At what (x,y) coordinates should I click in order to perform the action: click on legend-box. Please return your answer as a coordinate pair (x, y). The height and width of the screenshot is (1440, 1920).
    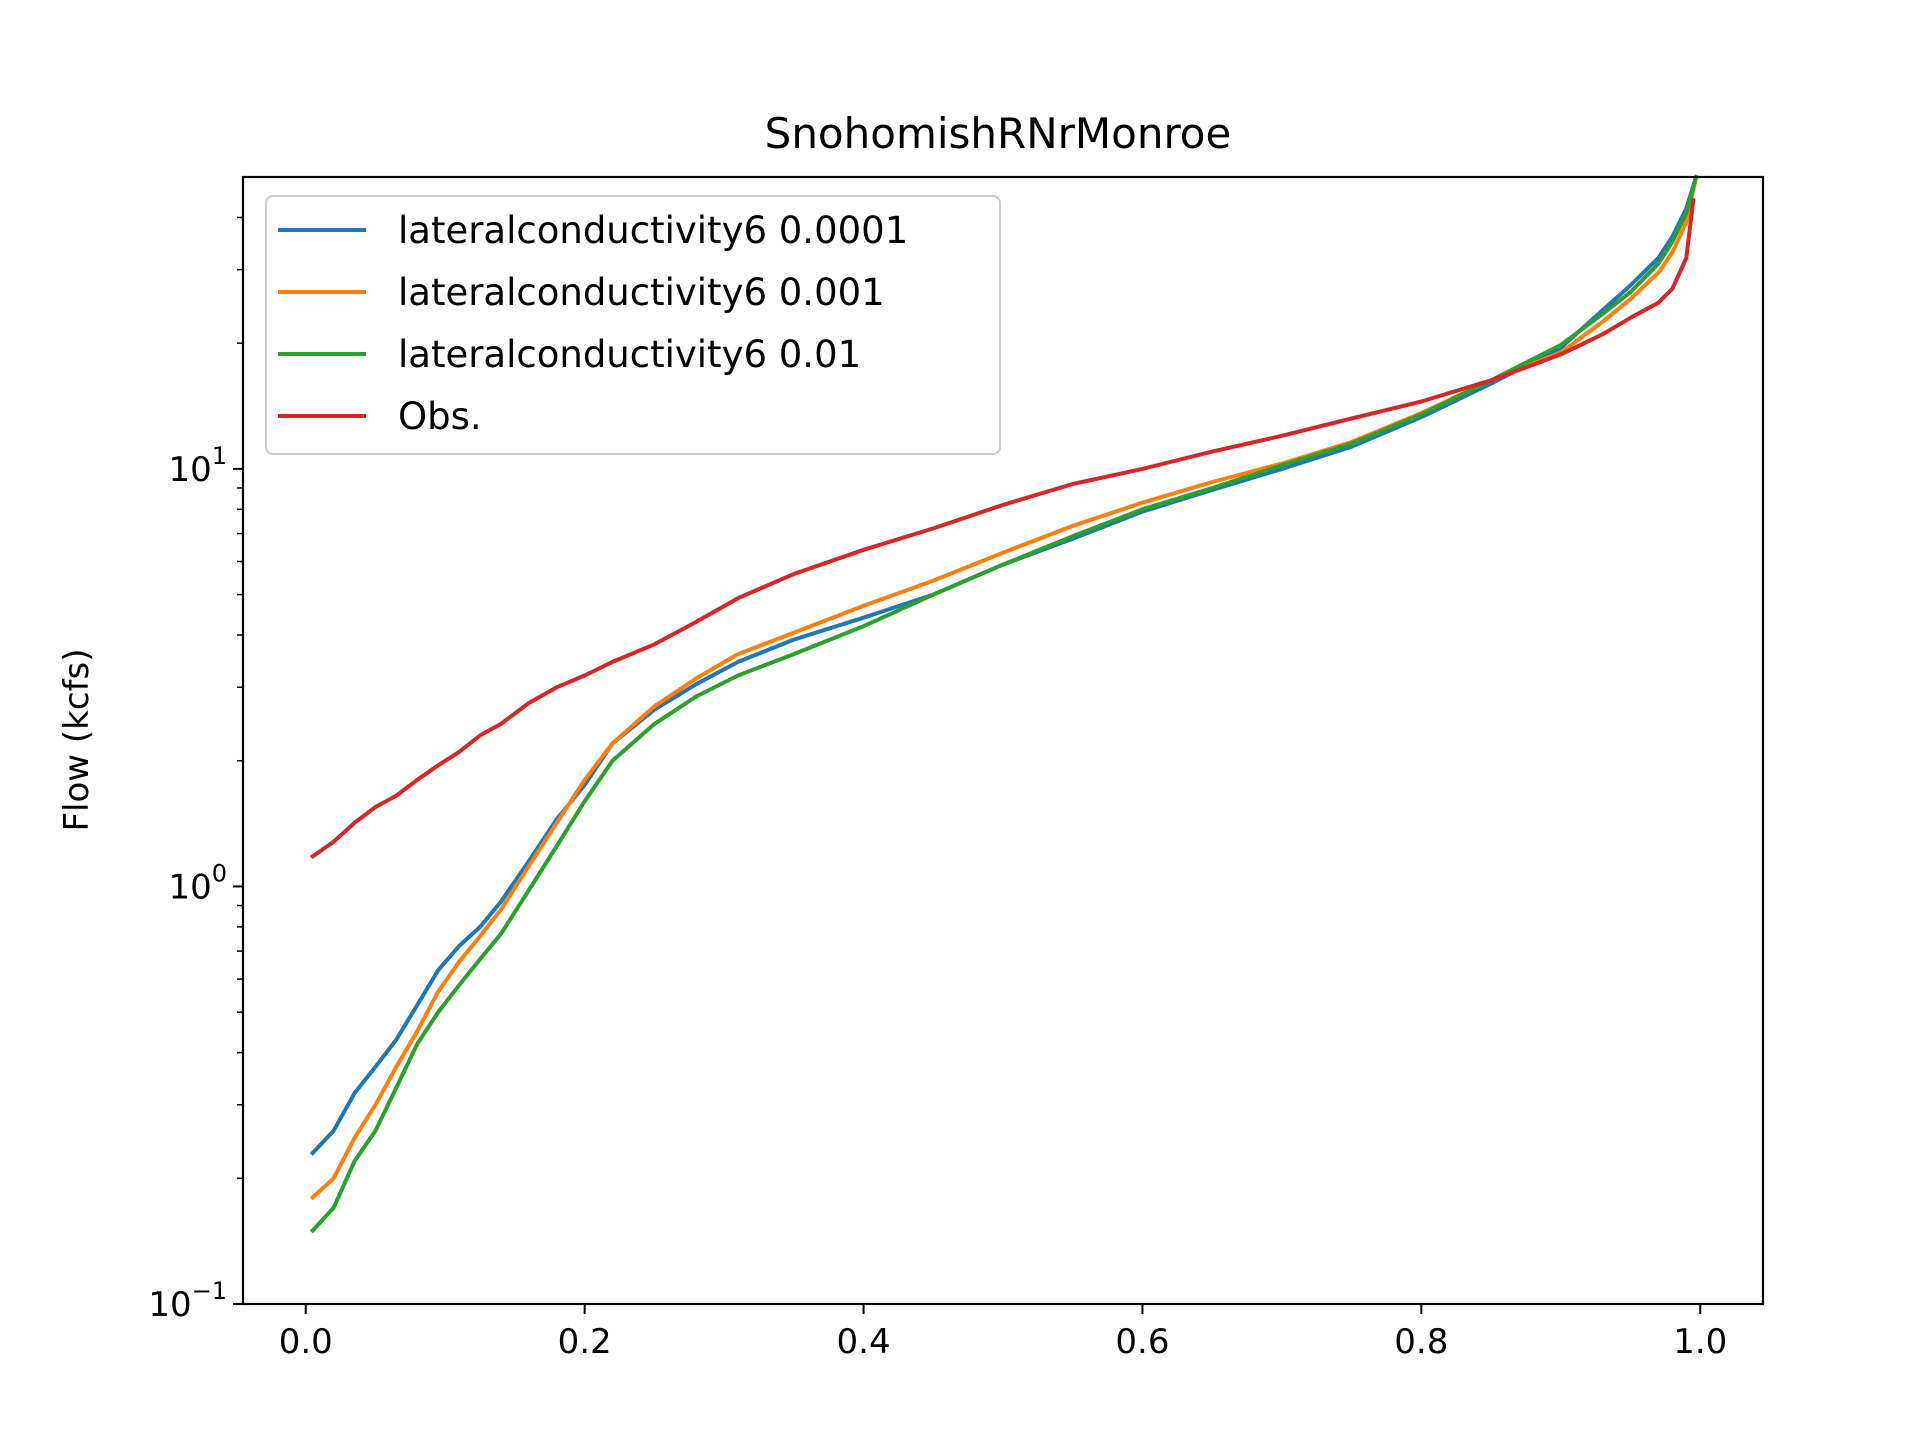
    Looking at the image, I should click on (633, 325).